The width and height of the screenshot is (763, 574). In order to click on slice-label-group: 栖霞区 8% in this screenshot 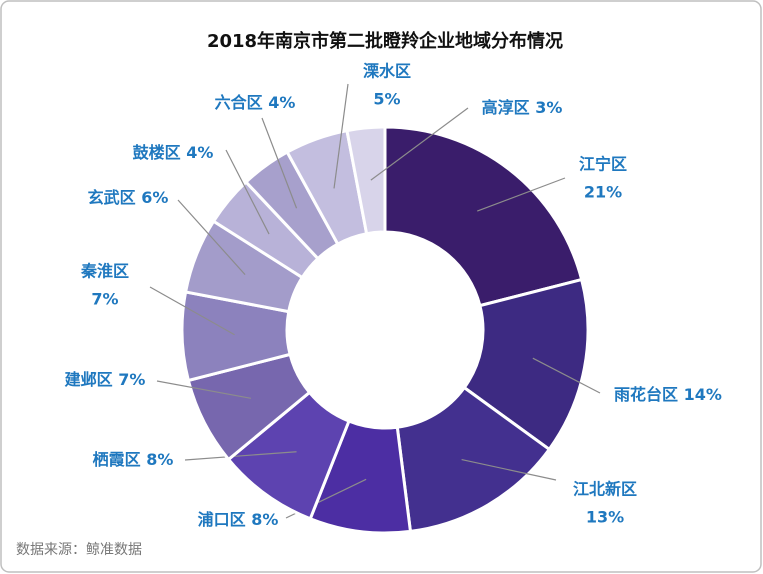, I will do `click(133, 459)`.